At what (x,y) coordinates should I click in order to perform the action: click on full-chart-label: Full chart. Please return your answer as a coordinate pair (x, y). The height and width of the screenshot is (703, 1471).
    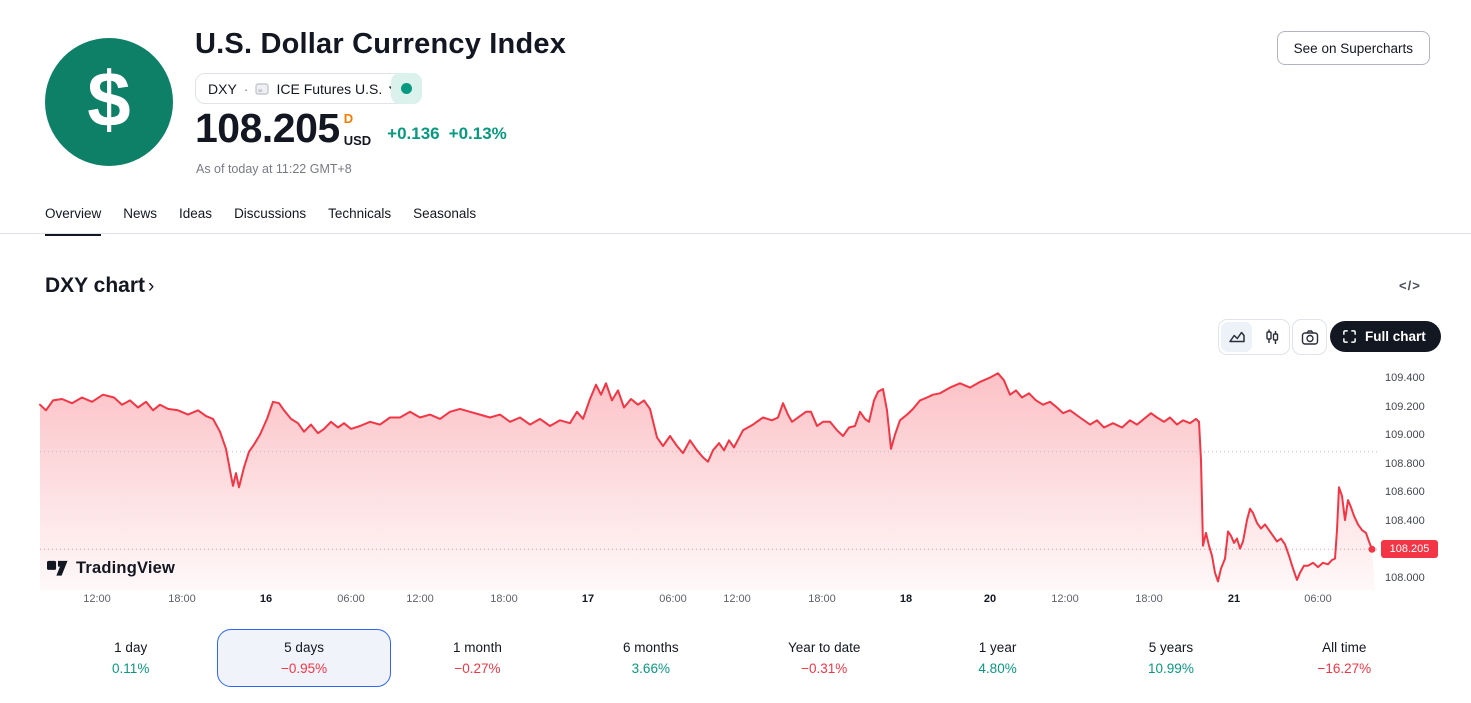
    Looking at the image, I should click on (1395, 336).